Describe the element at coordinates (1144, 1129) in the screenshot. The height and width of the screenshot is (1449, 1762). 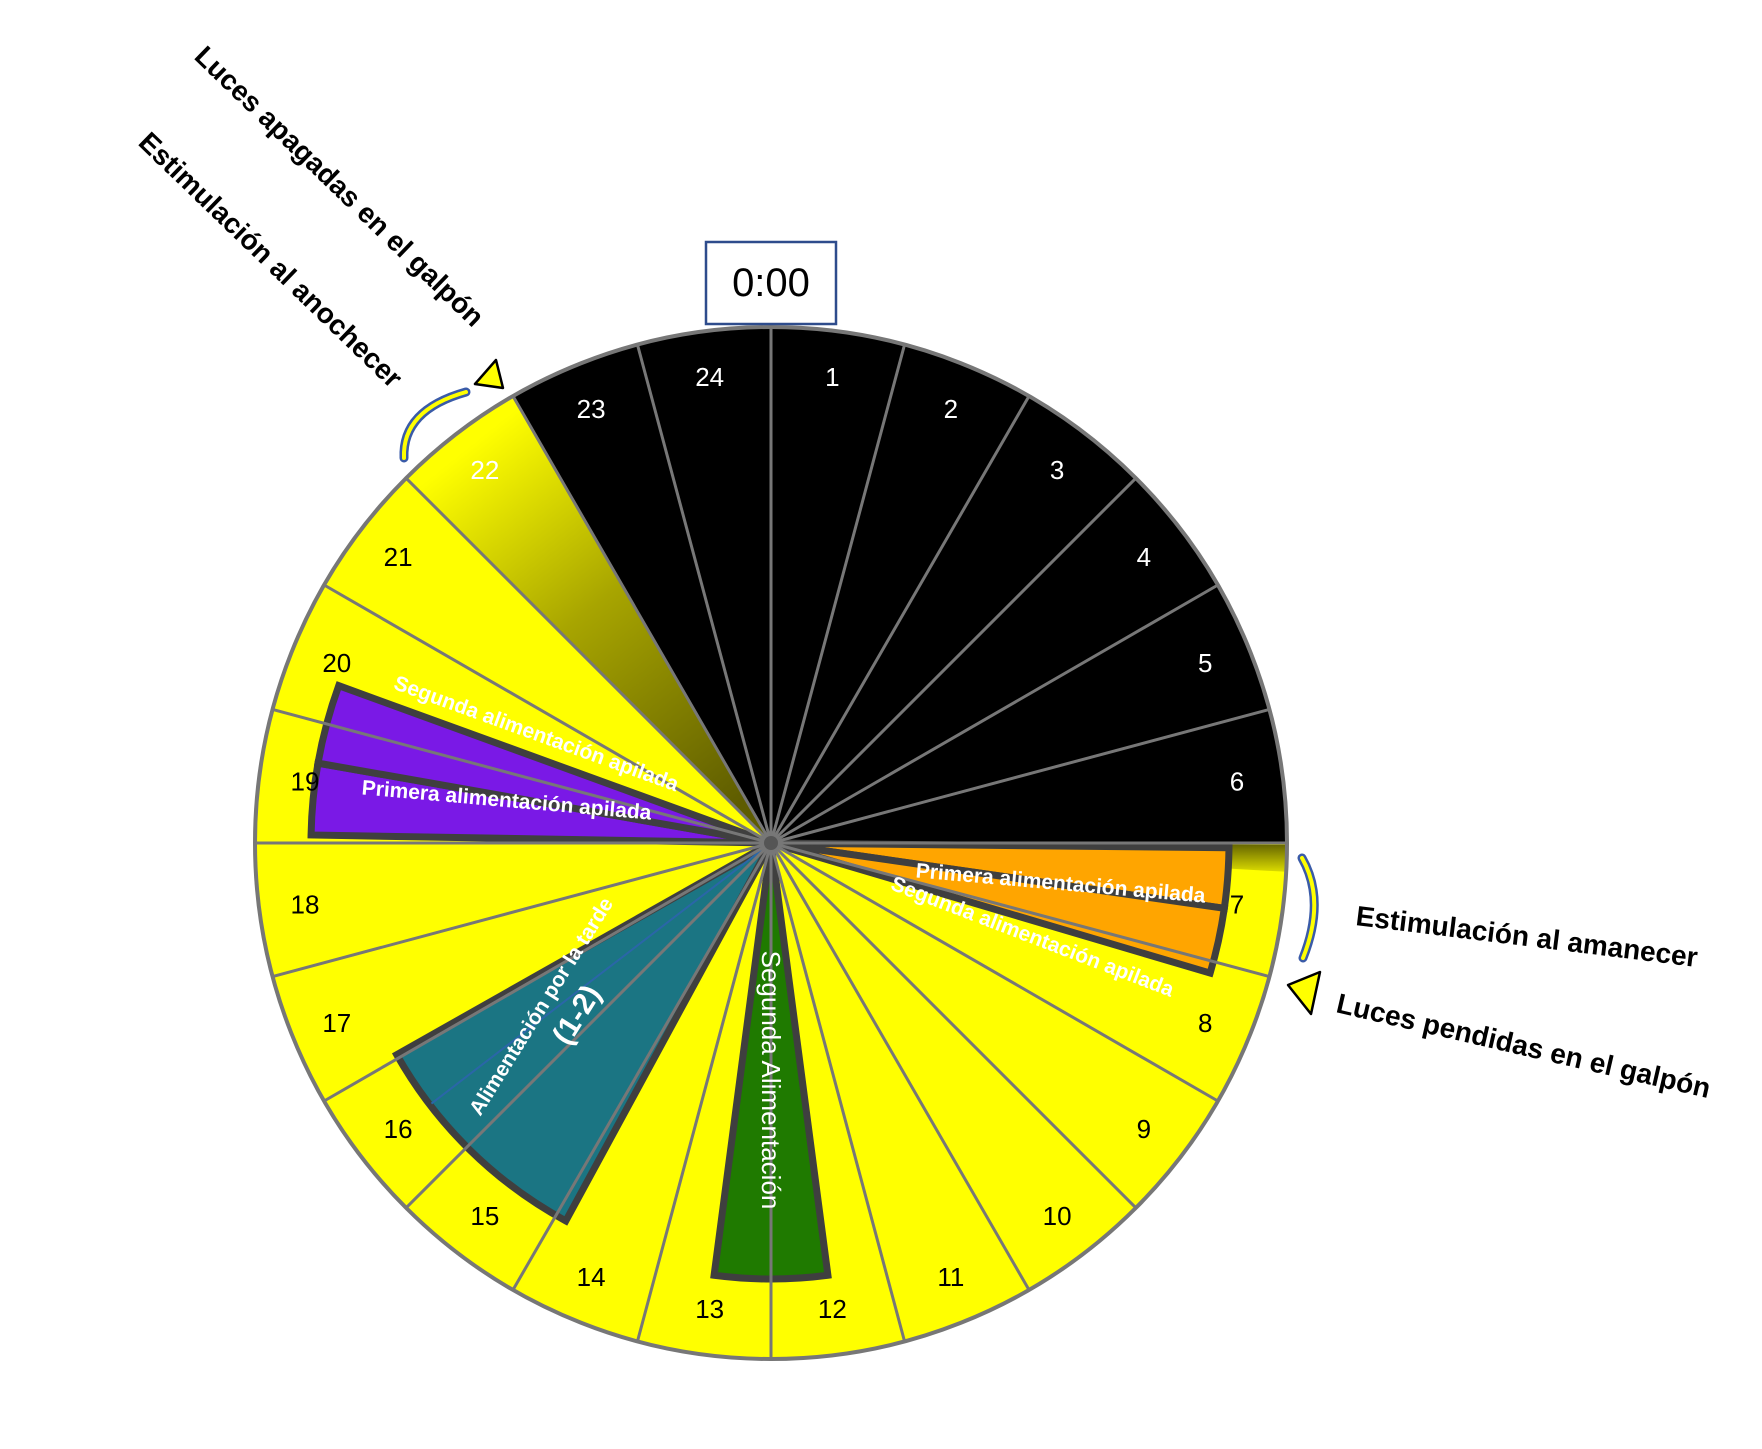
I see `hour-label-9: 9` at that location.